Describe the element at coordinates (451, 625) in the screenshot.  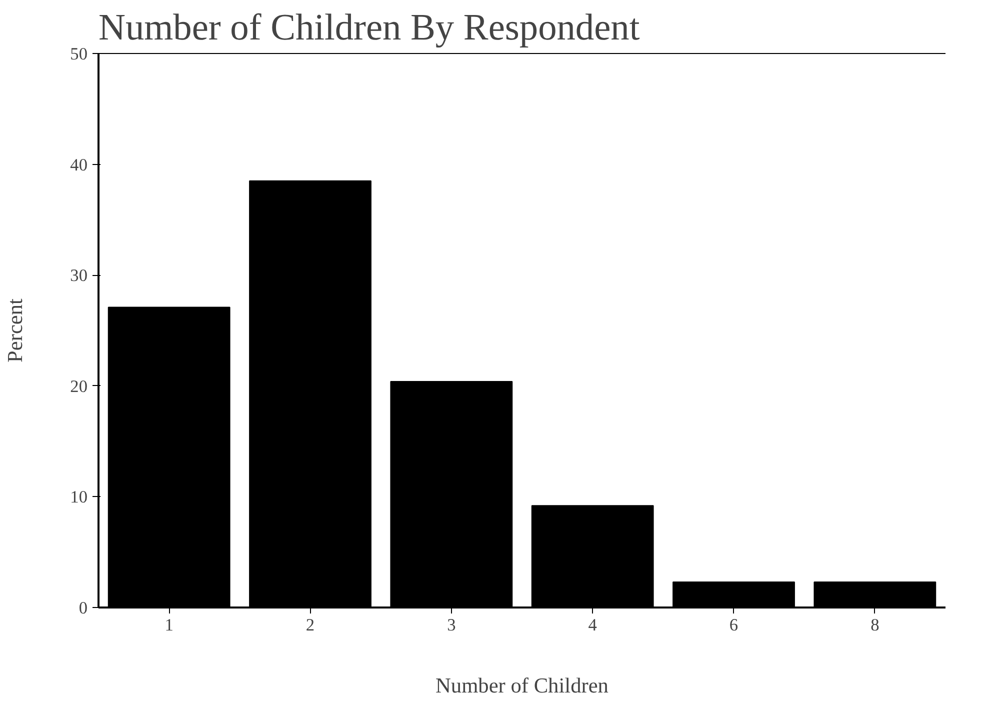
I see `x-tick-label: 3` at that location.